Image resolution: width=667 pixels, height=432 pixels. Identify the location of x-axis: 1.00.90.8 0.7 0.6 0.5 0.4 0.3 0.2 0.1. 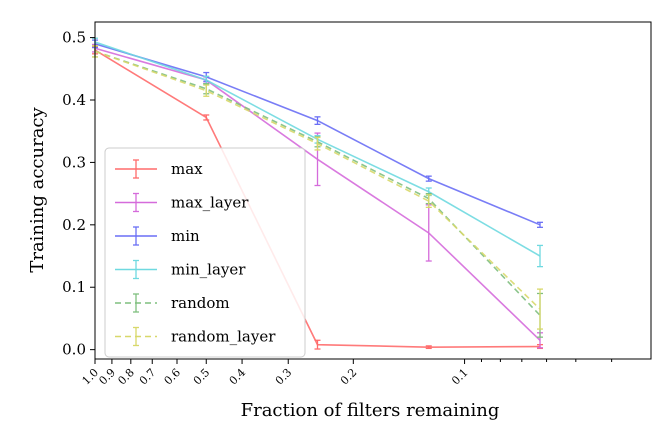
(346, 373).